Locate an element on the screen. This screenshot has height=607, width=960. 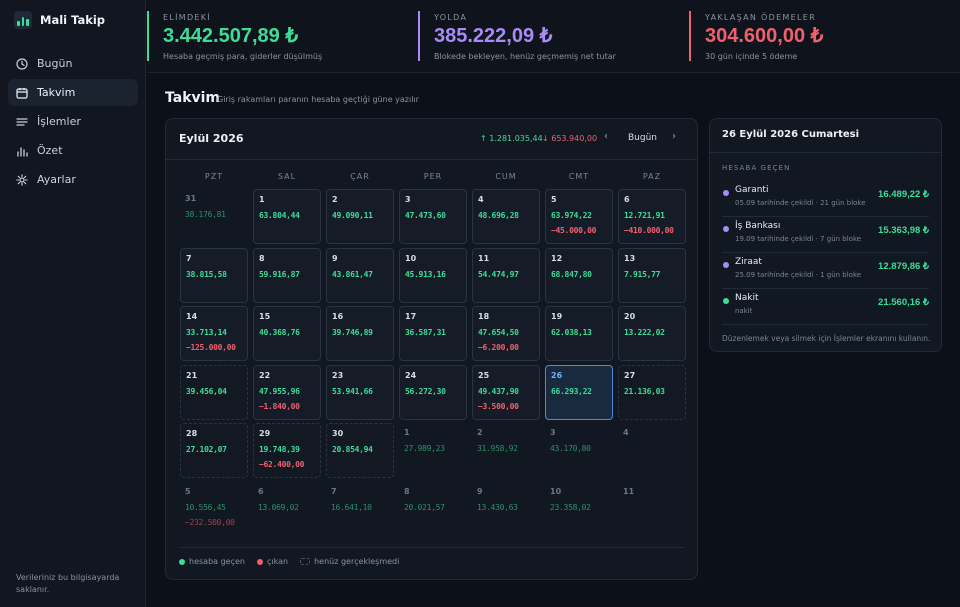
calendar-day: 15 40.368,76 is located at coordinates (287, 333).